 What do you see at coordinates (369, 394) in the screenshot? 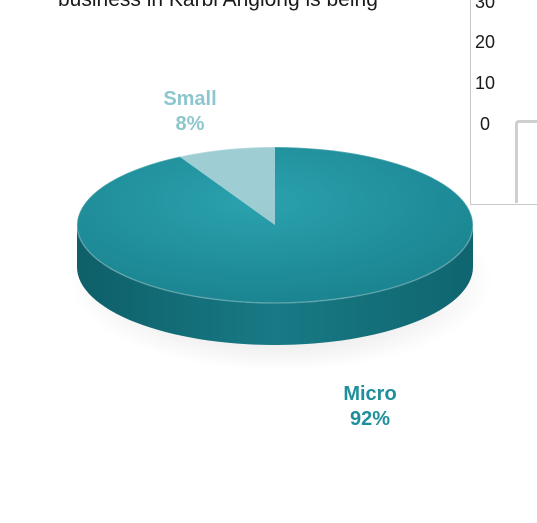
I see `slice-label-micro: Micro` at bounding box center [369, 394].